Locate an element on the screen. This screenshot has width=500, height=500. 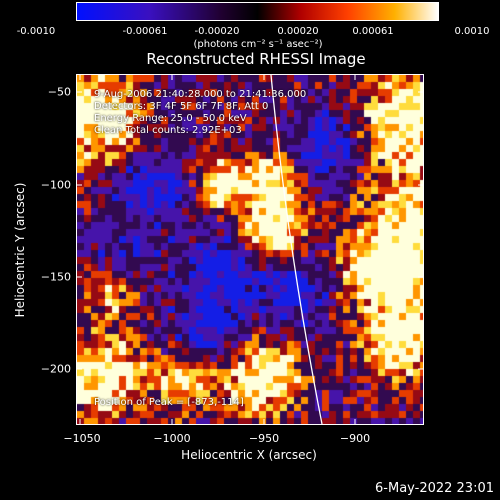
x-tick-label: −1050 is located at coordinates (82, 438).